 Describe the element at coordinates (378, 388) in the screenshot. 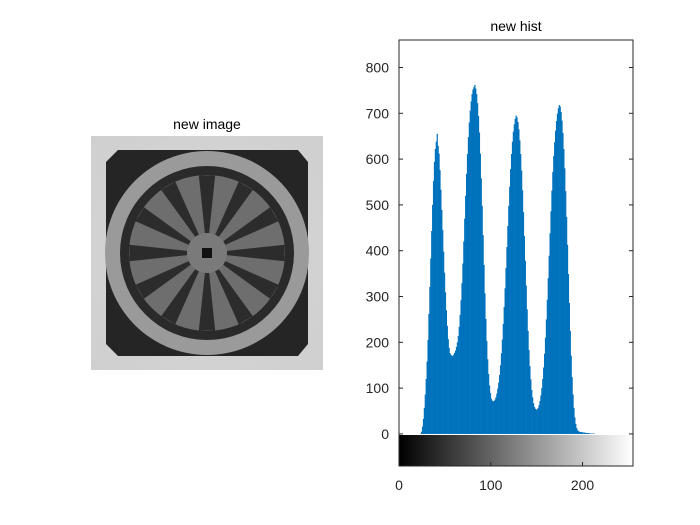

I see `y-tick-label: 100` at that location.